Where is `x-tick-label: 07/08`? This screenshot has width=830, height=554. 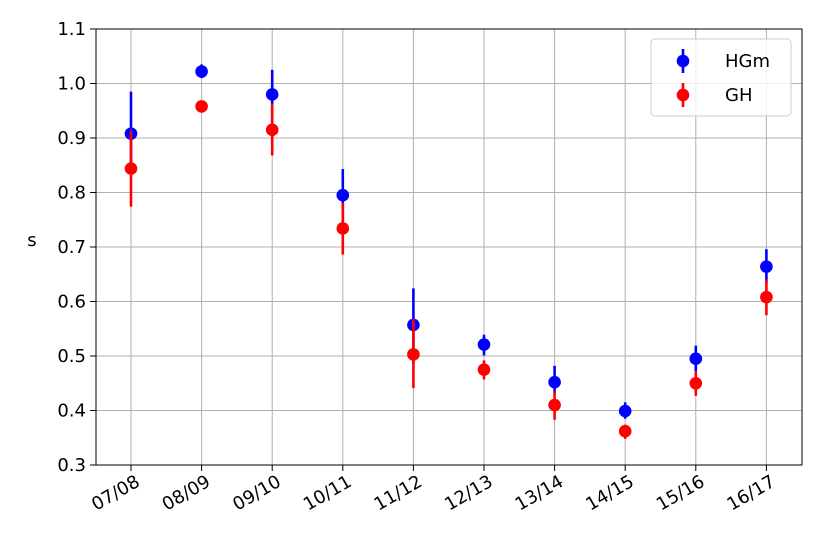 x-tick-label: 07/08 is located at coordinates (115, 493).